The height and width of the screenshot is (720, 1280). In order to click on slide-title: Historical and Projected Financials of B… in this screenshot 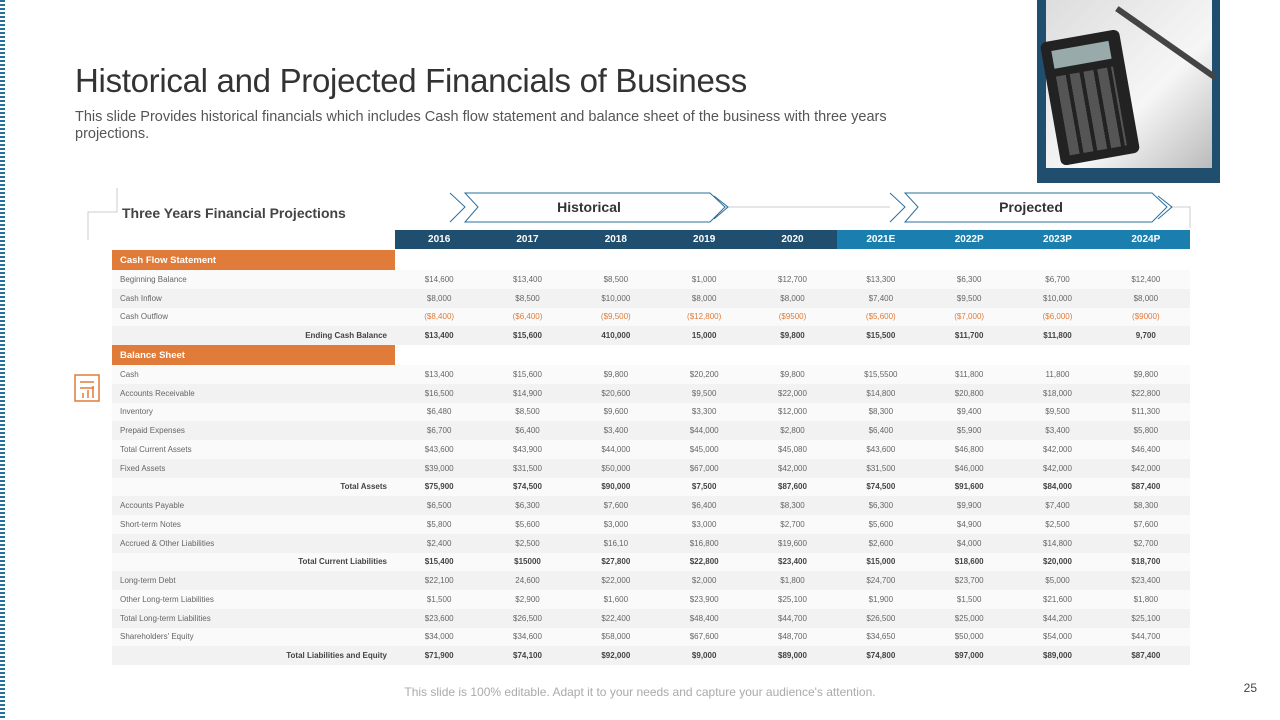, I will do `click(411, 80)`.